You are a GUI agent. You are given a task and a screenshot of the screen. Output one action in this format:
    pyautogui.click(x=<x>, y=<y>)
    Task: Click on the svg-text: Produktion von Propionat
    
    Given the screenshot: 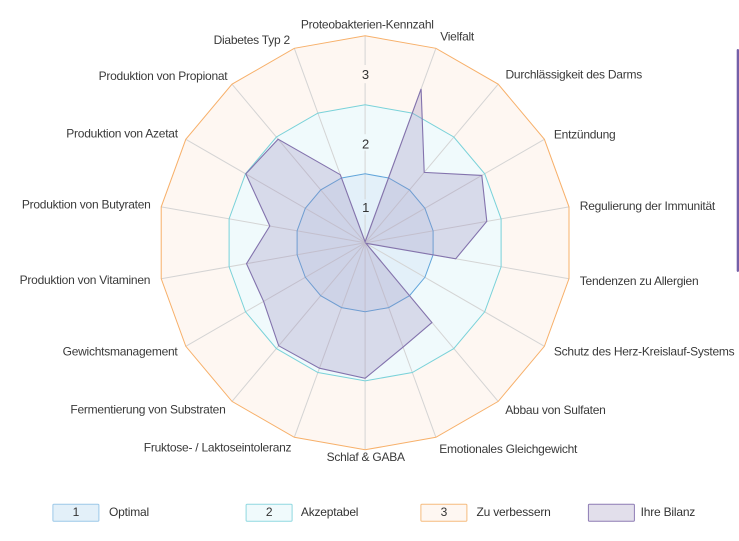 What is the action you would take?
    pyautogui.click(x=164, y=76)
    